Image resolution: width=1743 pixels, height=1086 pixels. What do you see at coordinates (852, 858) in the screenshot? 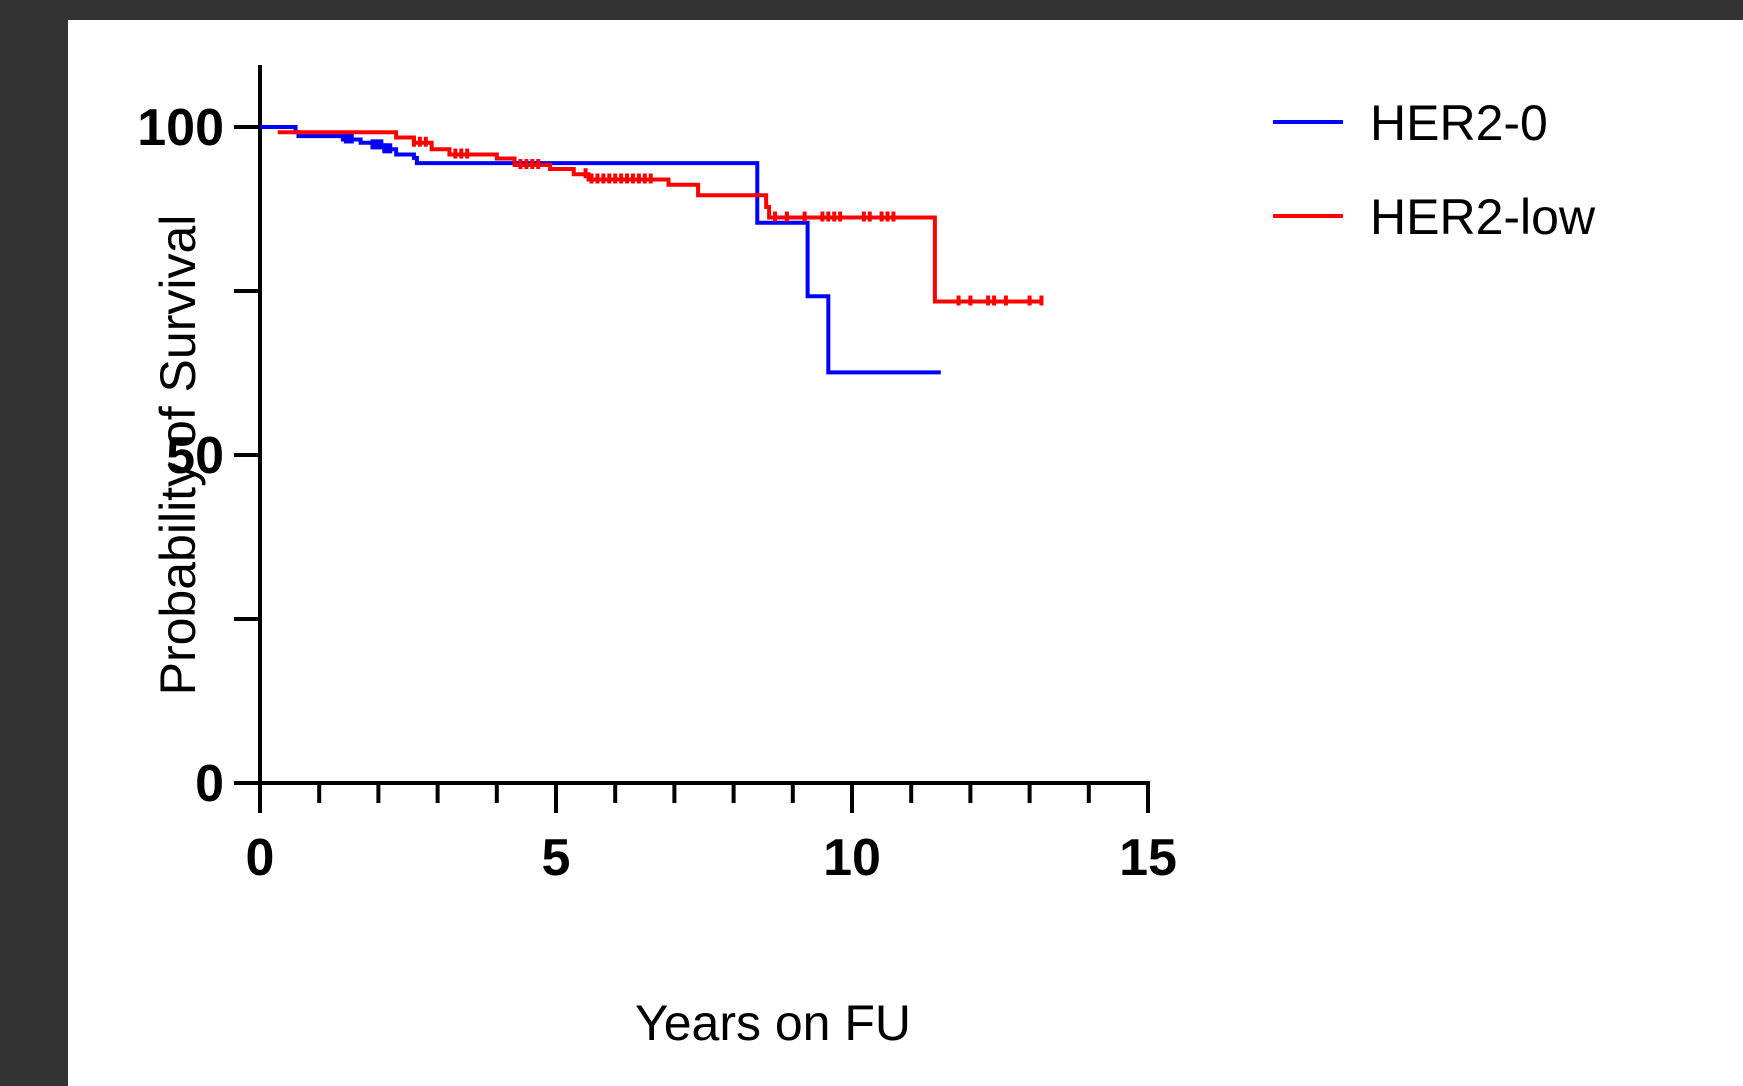
I see `x-tick-label: 10` at bounding box center [852, 858].